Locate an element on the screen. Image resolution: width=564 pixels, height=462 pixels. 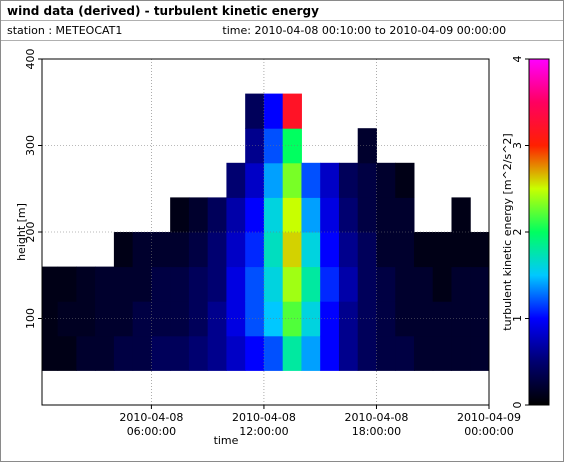
colorbar-label: turbulent kinetic energy [m^2/s^2] is located at coordinates (507, 231).